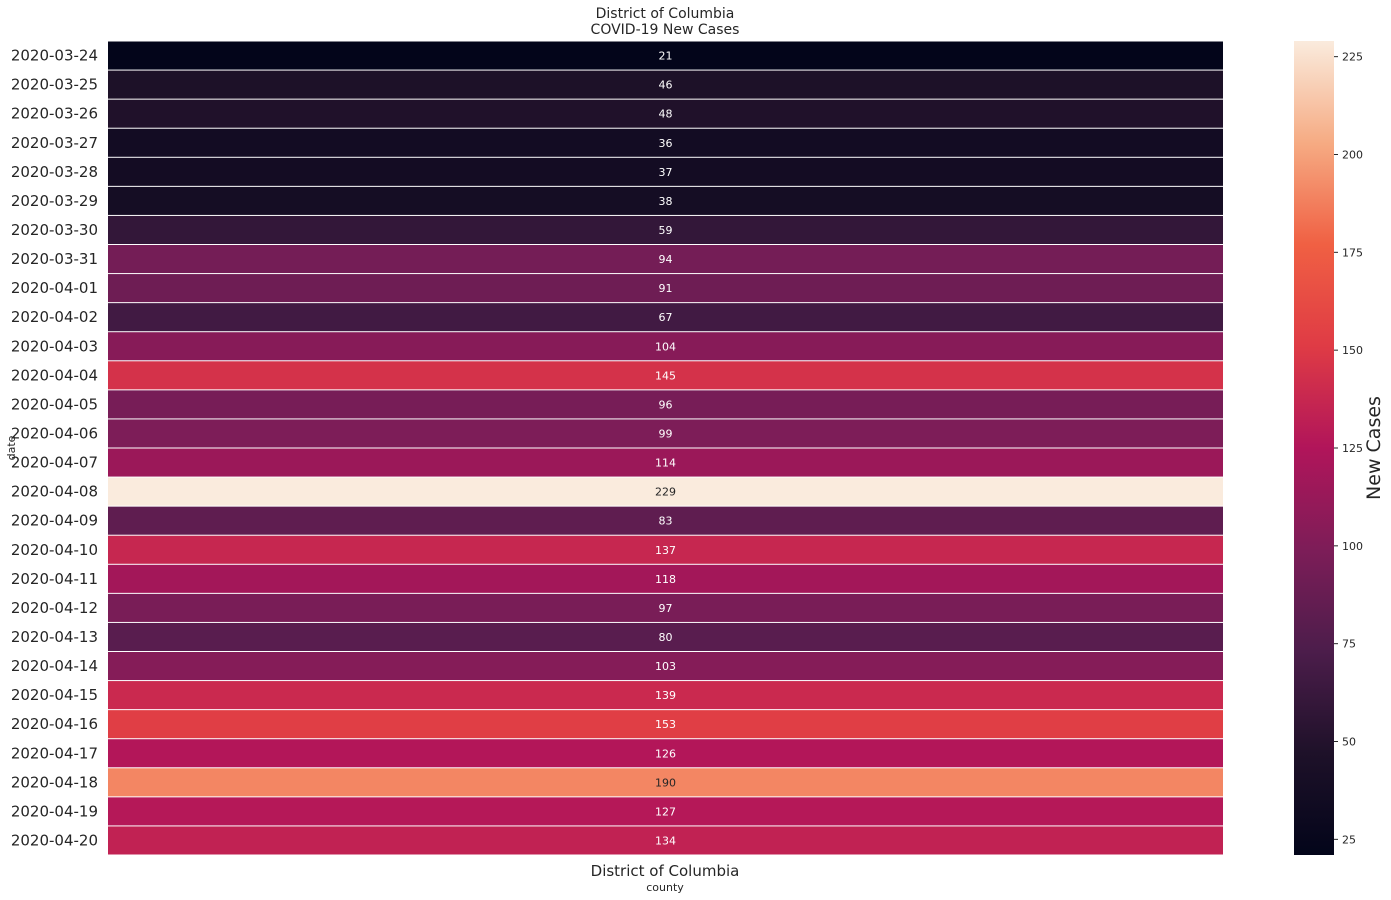  Describe the element at coordinates (54, 492) in the screenshot. I see `row-tick-label: 2020-04-08` at that location.